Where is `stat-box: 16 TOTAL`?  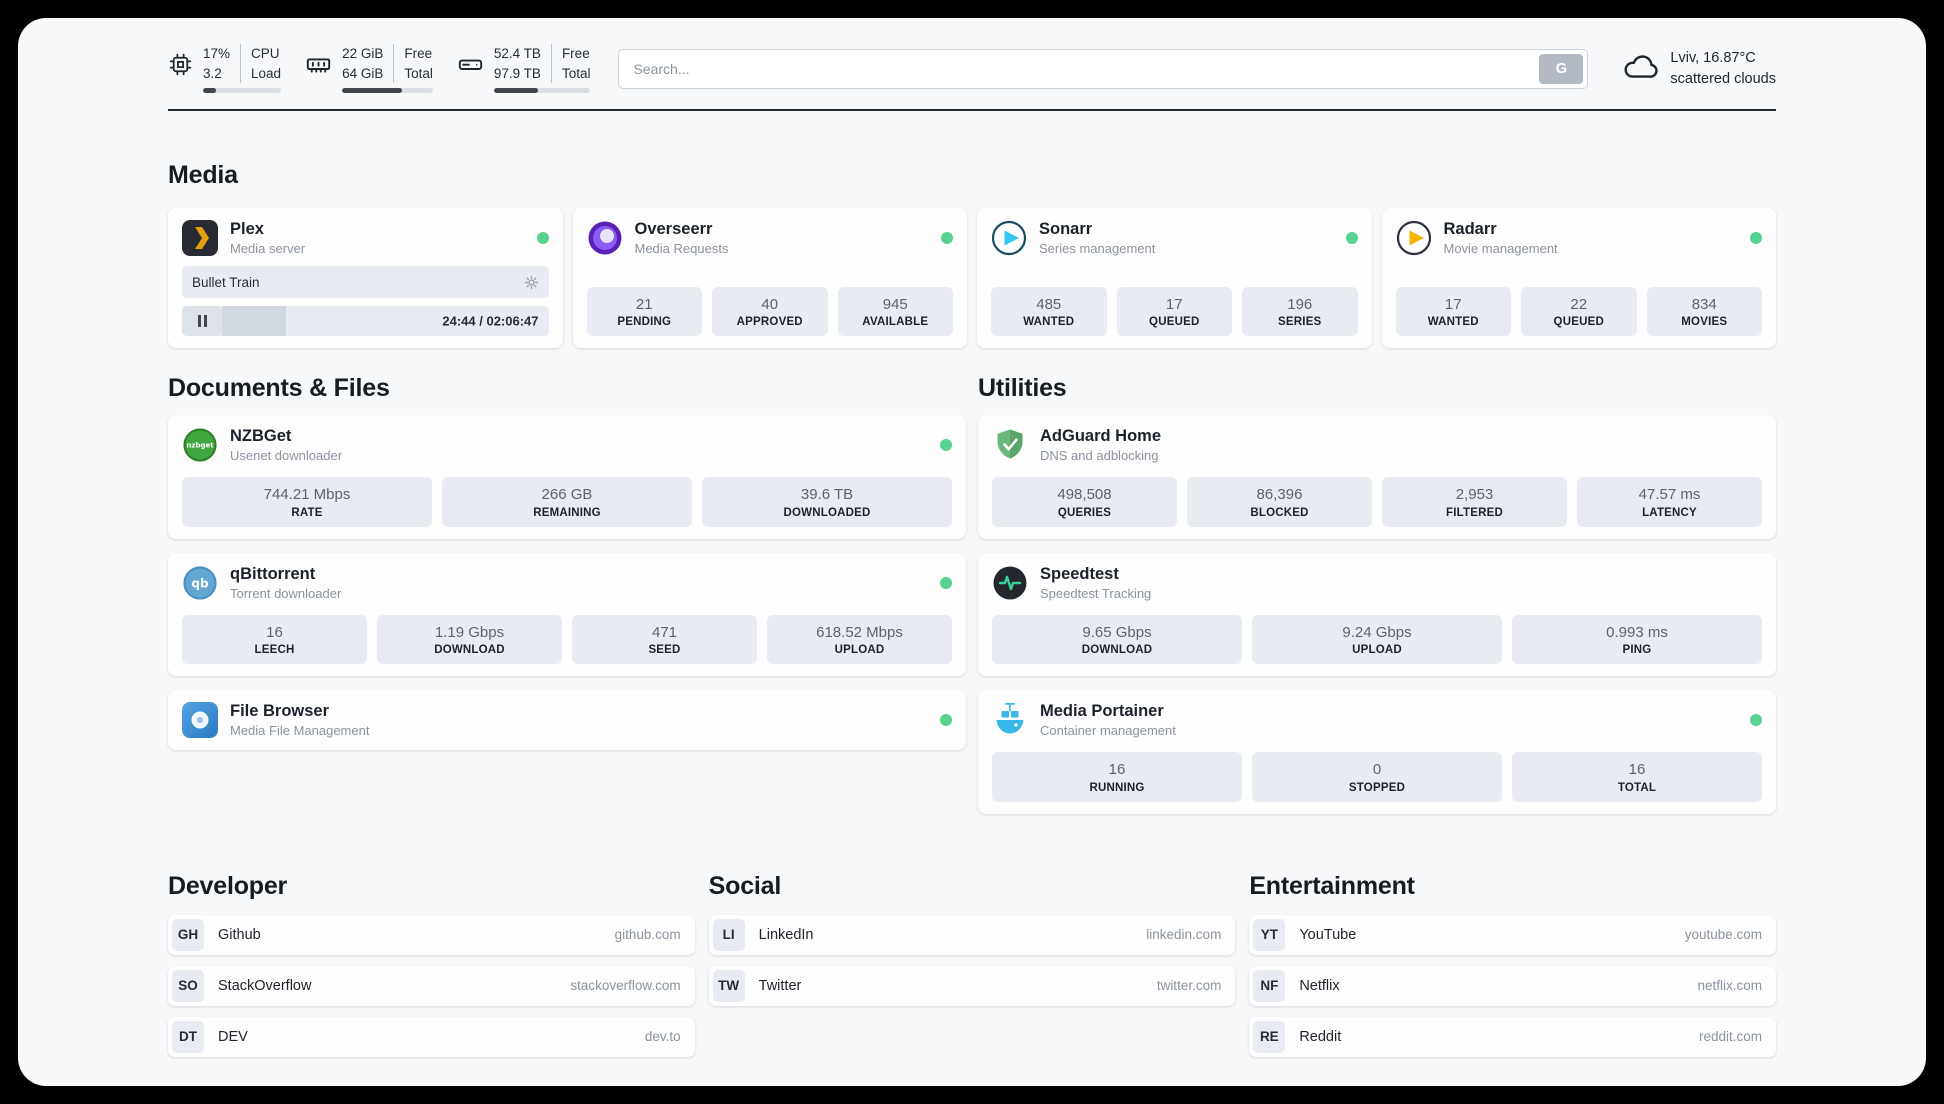
stat-box: 16 TOTAL is located at coordinates (1637, 777).